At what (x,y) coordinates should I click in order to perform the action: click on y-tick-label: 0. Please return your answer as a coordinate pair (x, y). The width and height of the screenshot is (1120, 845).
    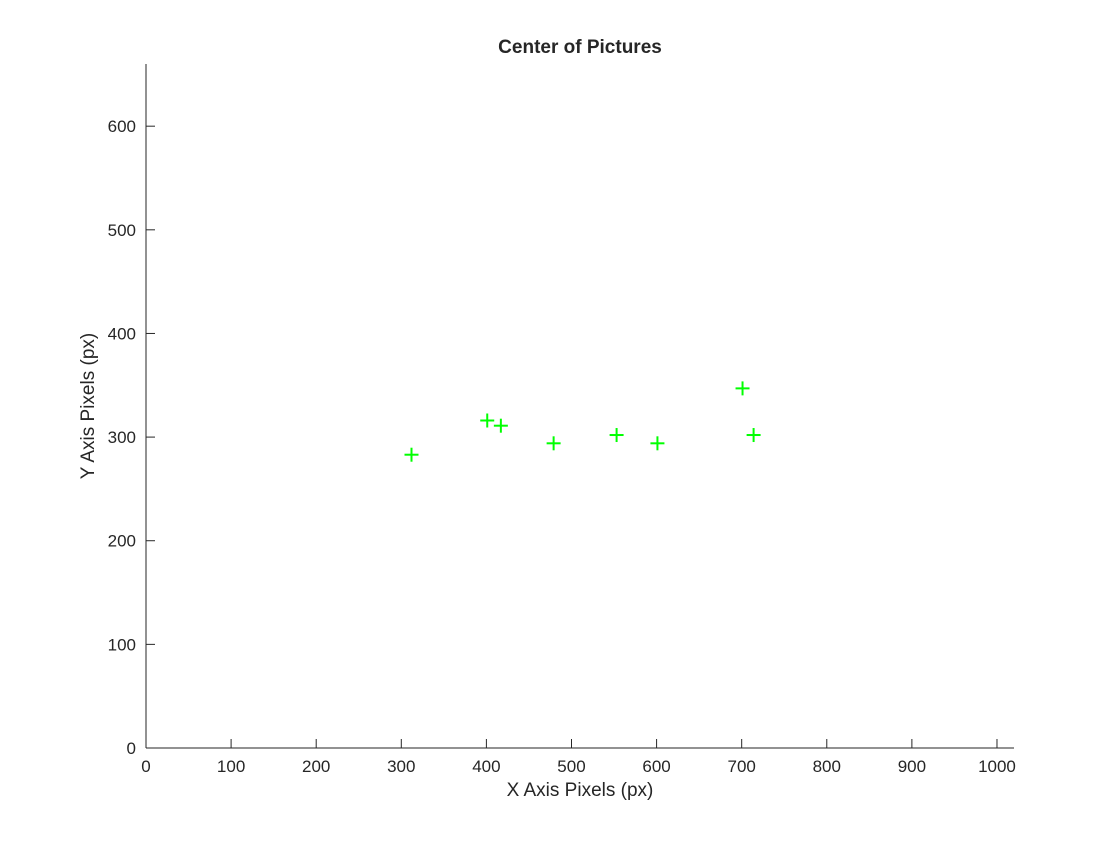
    Looking at the image, I should click on (131, 748).